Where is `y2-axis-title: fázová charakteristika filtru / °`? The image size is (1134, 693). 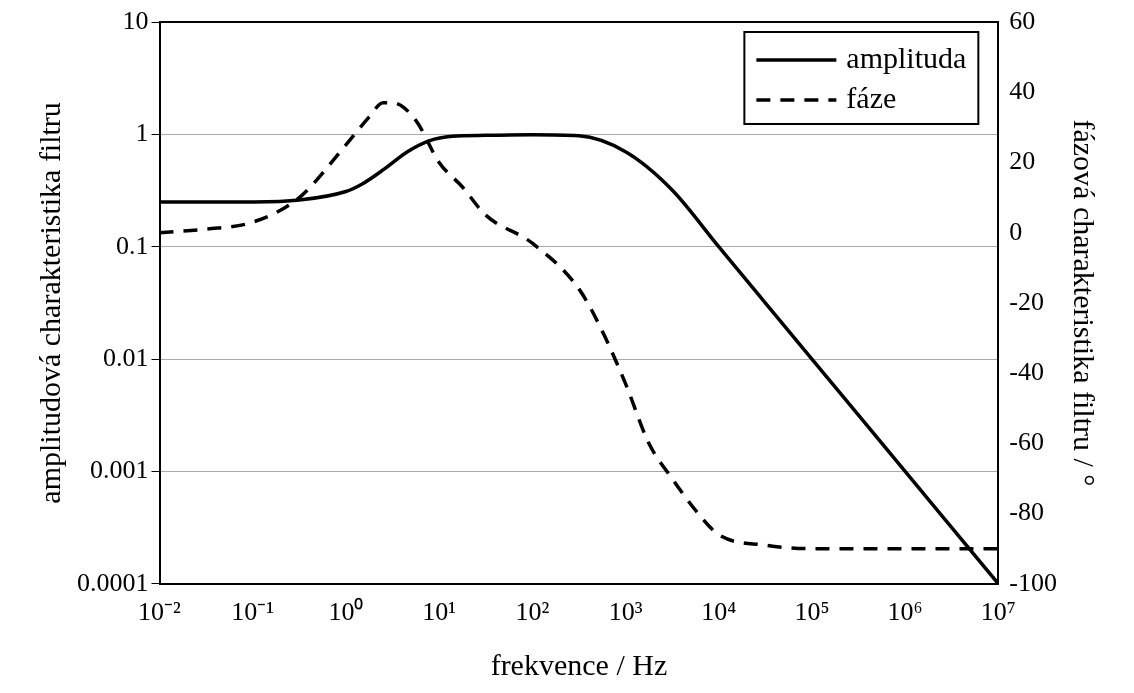
y2-axis-title: fázová charakteristika filtru / ° is located at coordinates (1085, 303).